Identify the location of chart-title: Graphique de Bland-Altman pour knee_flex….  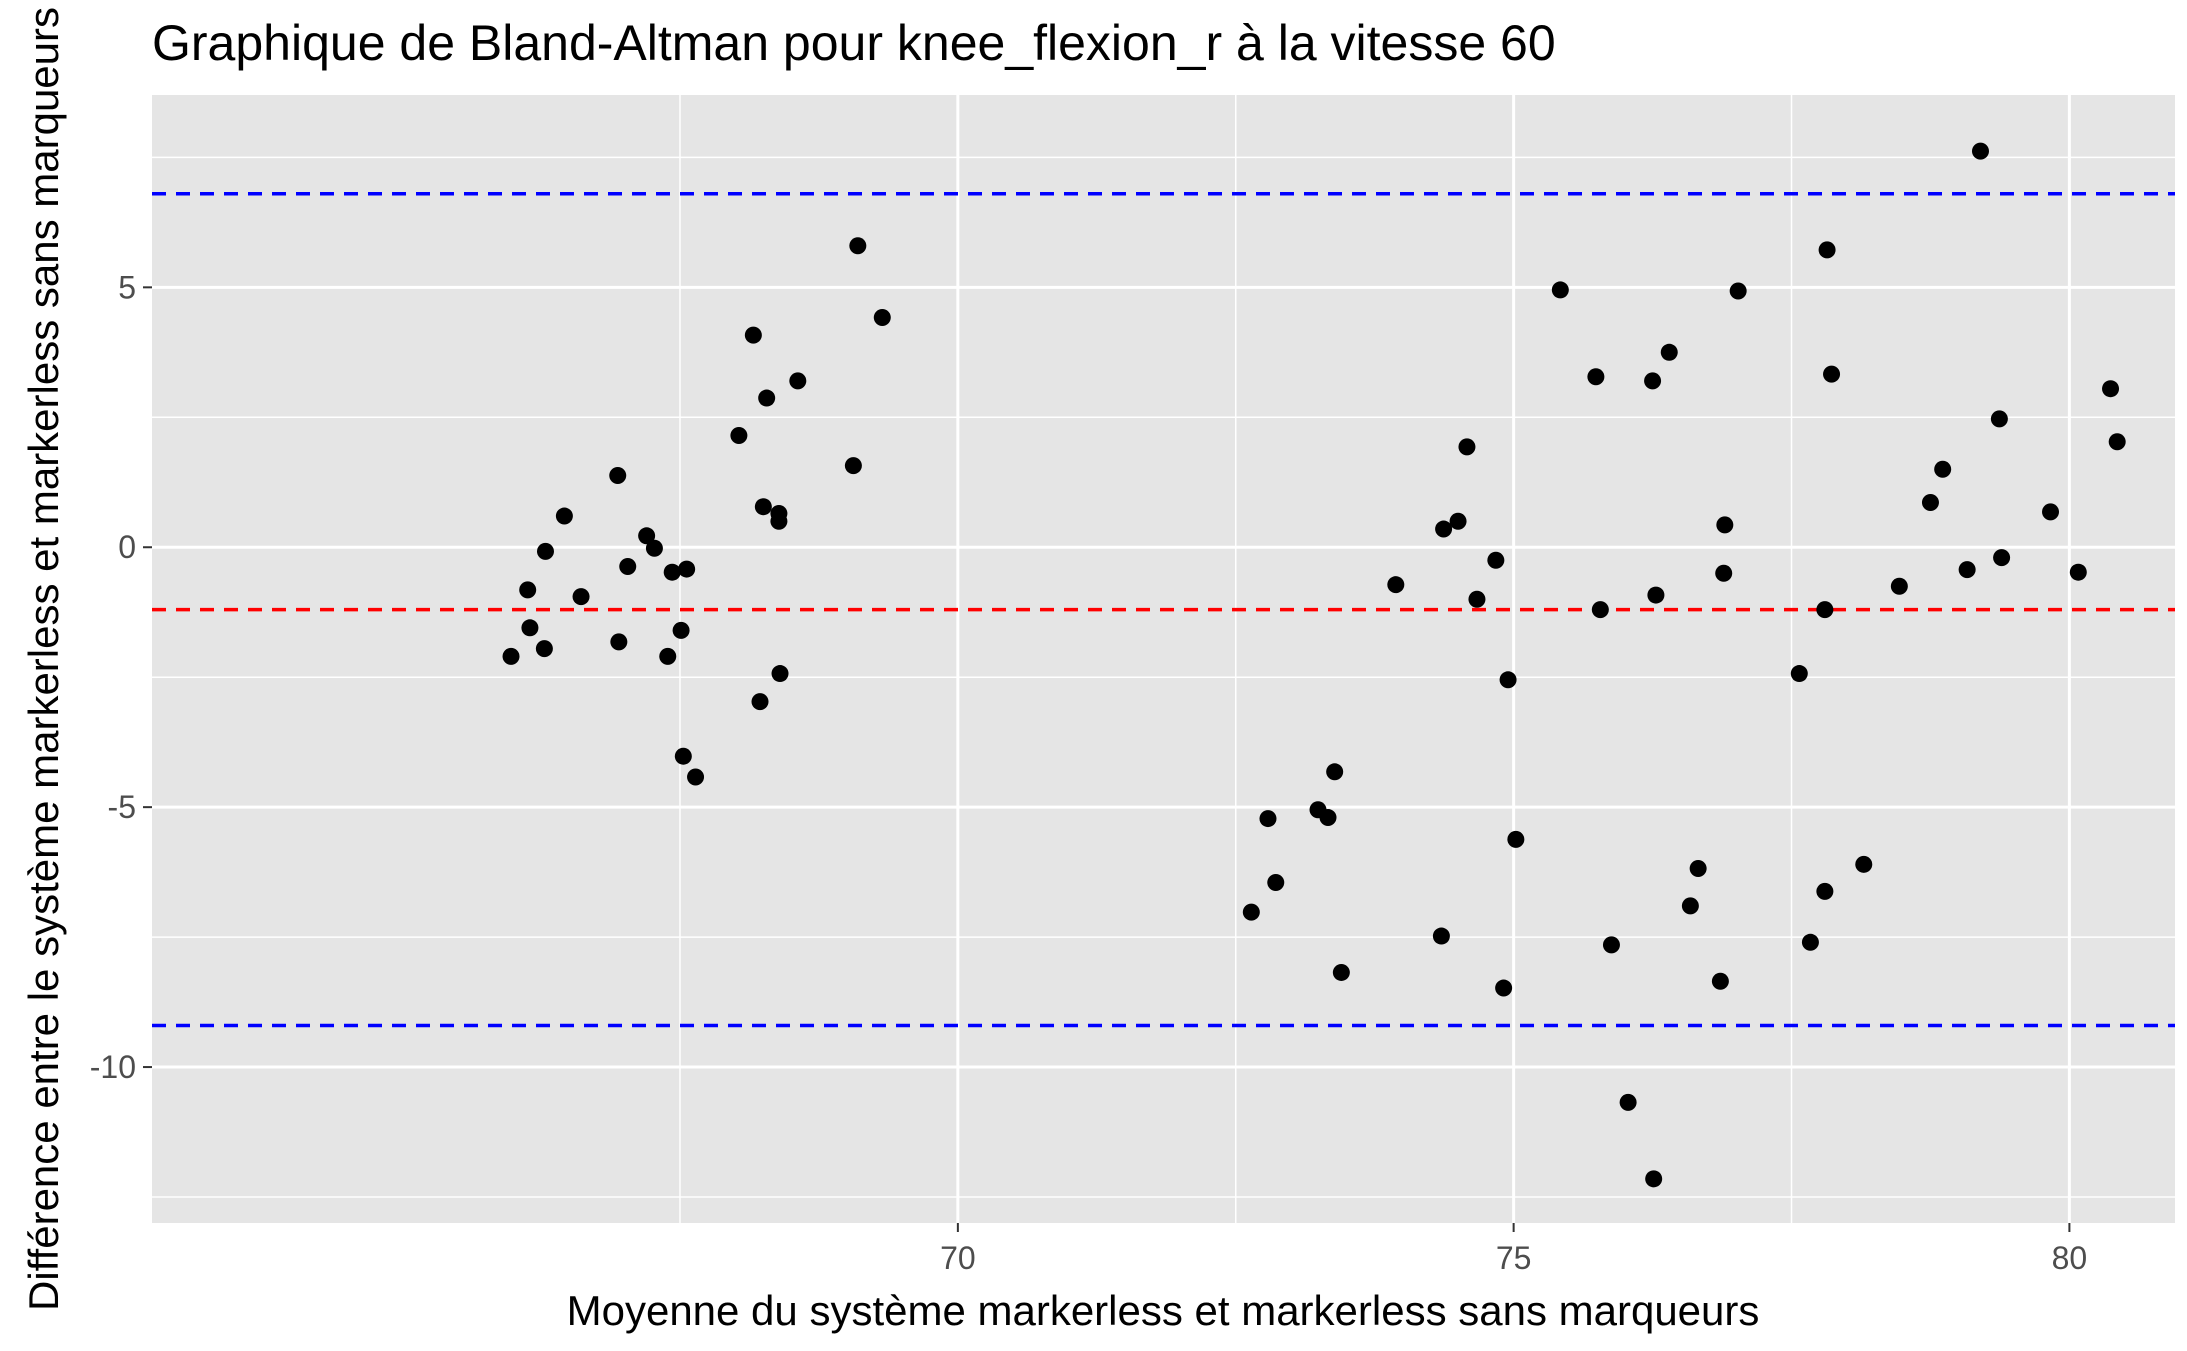
(854, 43).